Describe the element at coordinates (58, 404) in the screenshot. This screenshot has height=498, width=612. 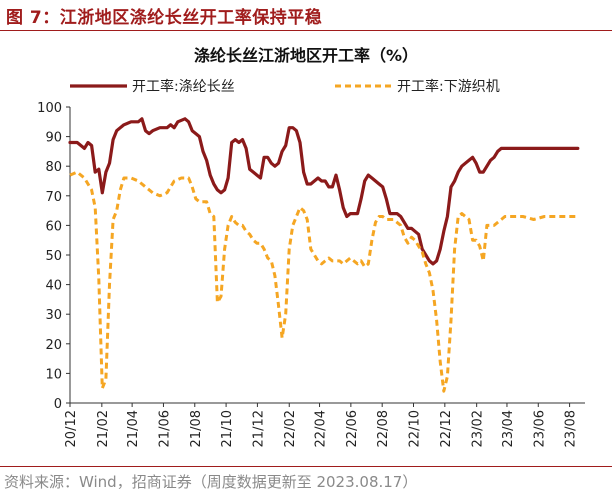
I see `y-tick-label: 0` at that location.